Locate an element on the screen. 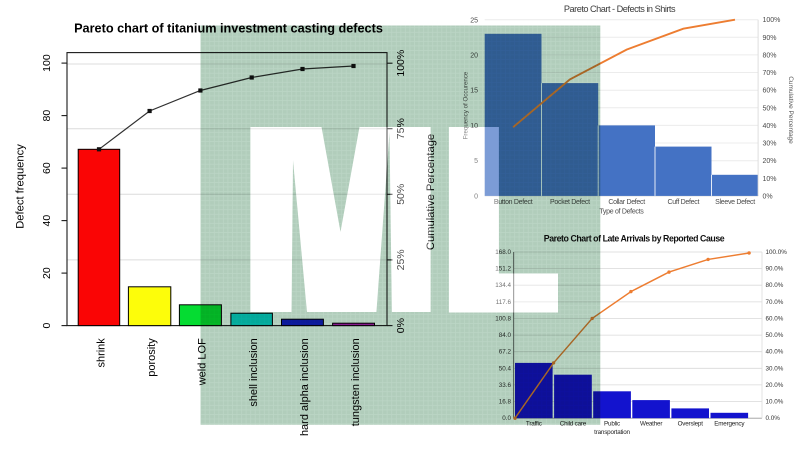 The width and height of the screenshot is (800, 450). svg-text: 117.6 is located at coordinates (504, 302).